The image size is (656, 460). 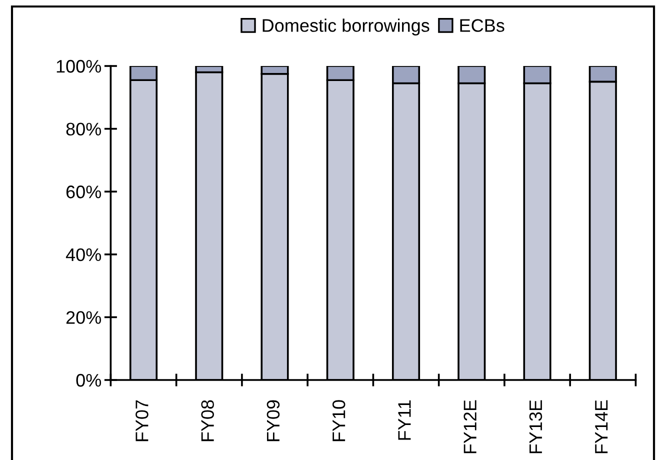 What do you see at coordinates (84, 255) in the screenshot?
I see `y-tick-label: 40%` at bounding box center [84, 255].